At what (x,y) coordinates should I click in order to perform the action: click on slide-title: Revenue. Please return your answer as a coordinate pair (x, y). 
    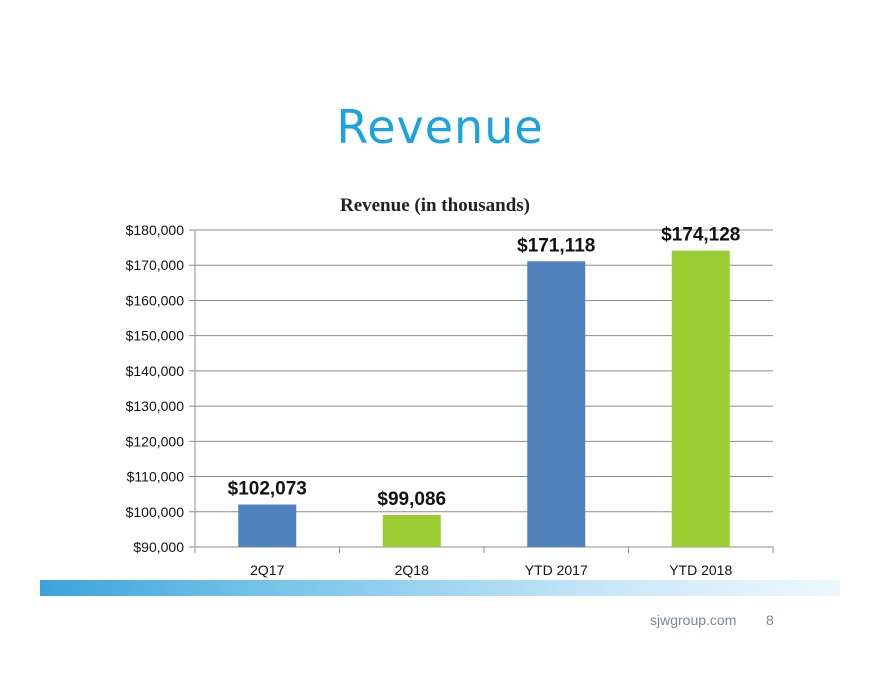
    Looking at the image, I should click on (440, 127).